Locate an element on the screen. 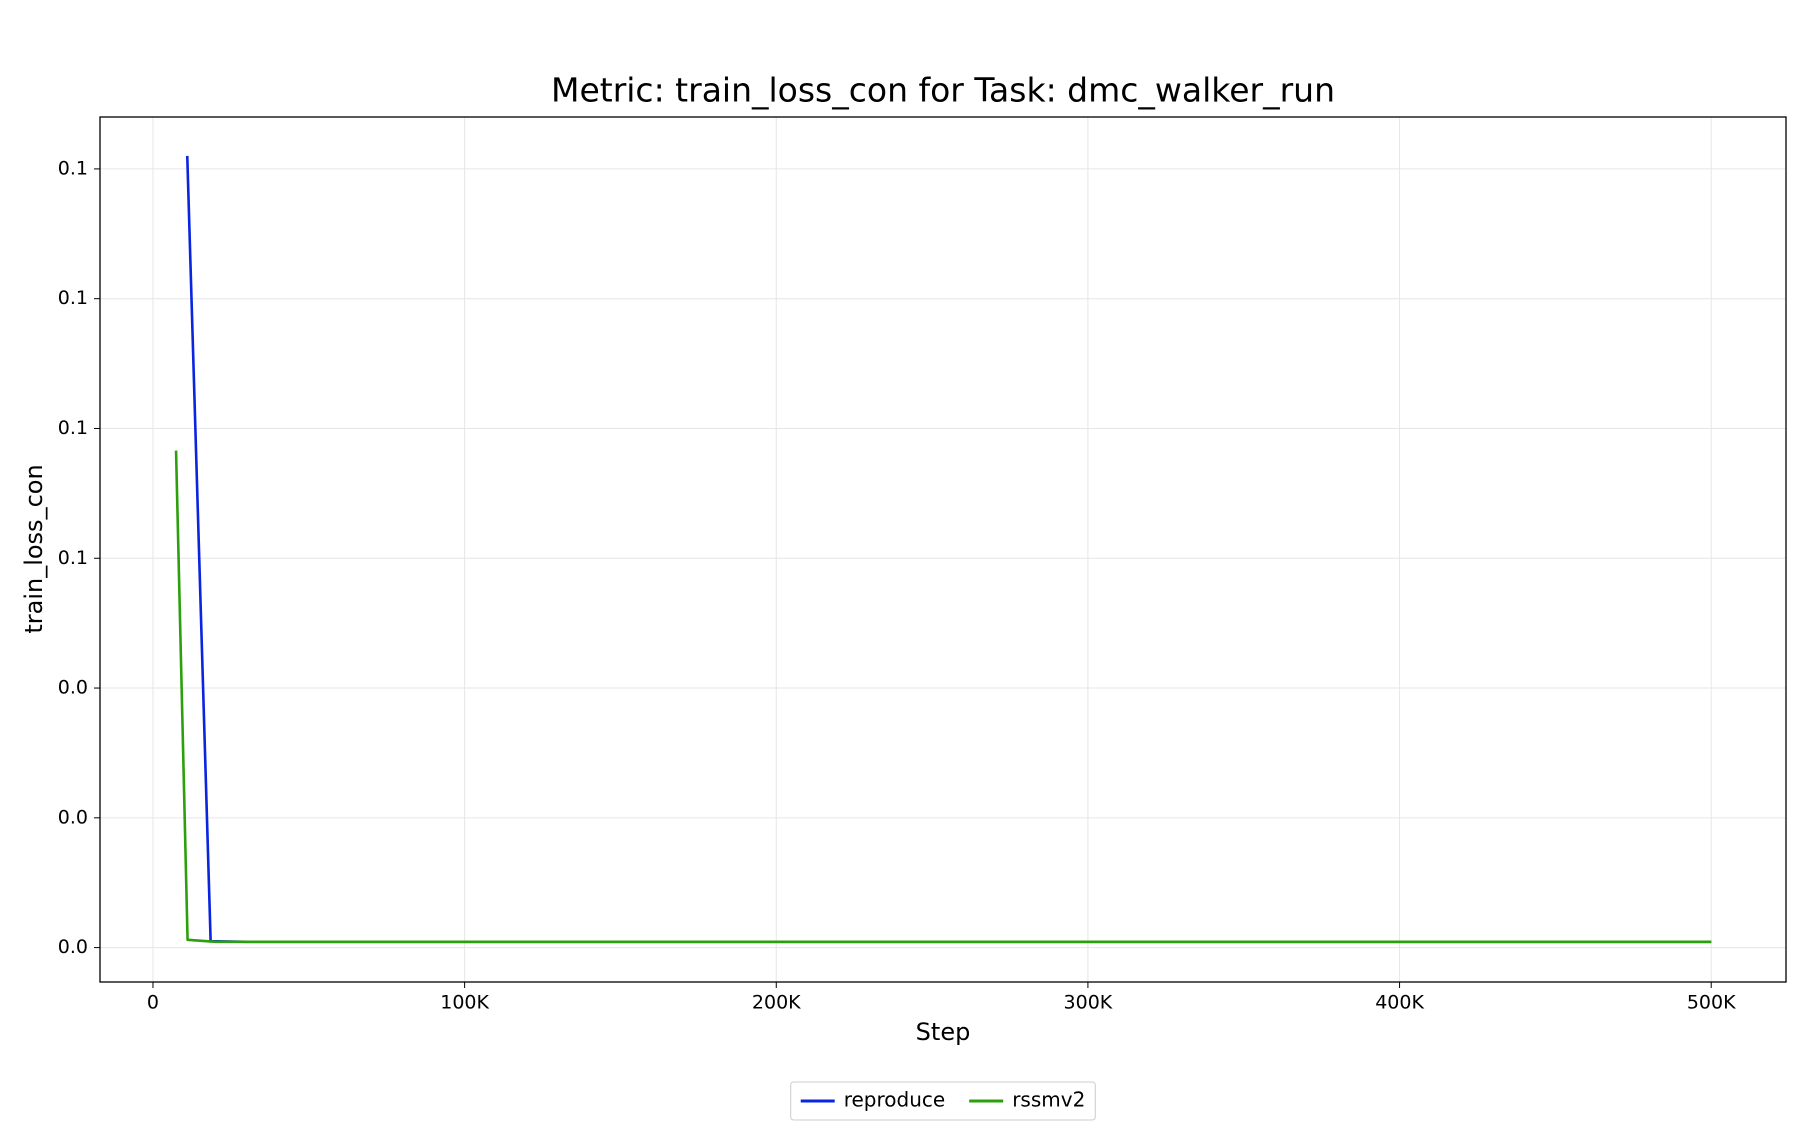 The width and height of the screenshot is (1800, 1125). x-tick-label: 100K is located at coordinates (464, 1003).